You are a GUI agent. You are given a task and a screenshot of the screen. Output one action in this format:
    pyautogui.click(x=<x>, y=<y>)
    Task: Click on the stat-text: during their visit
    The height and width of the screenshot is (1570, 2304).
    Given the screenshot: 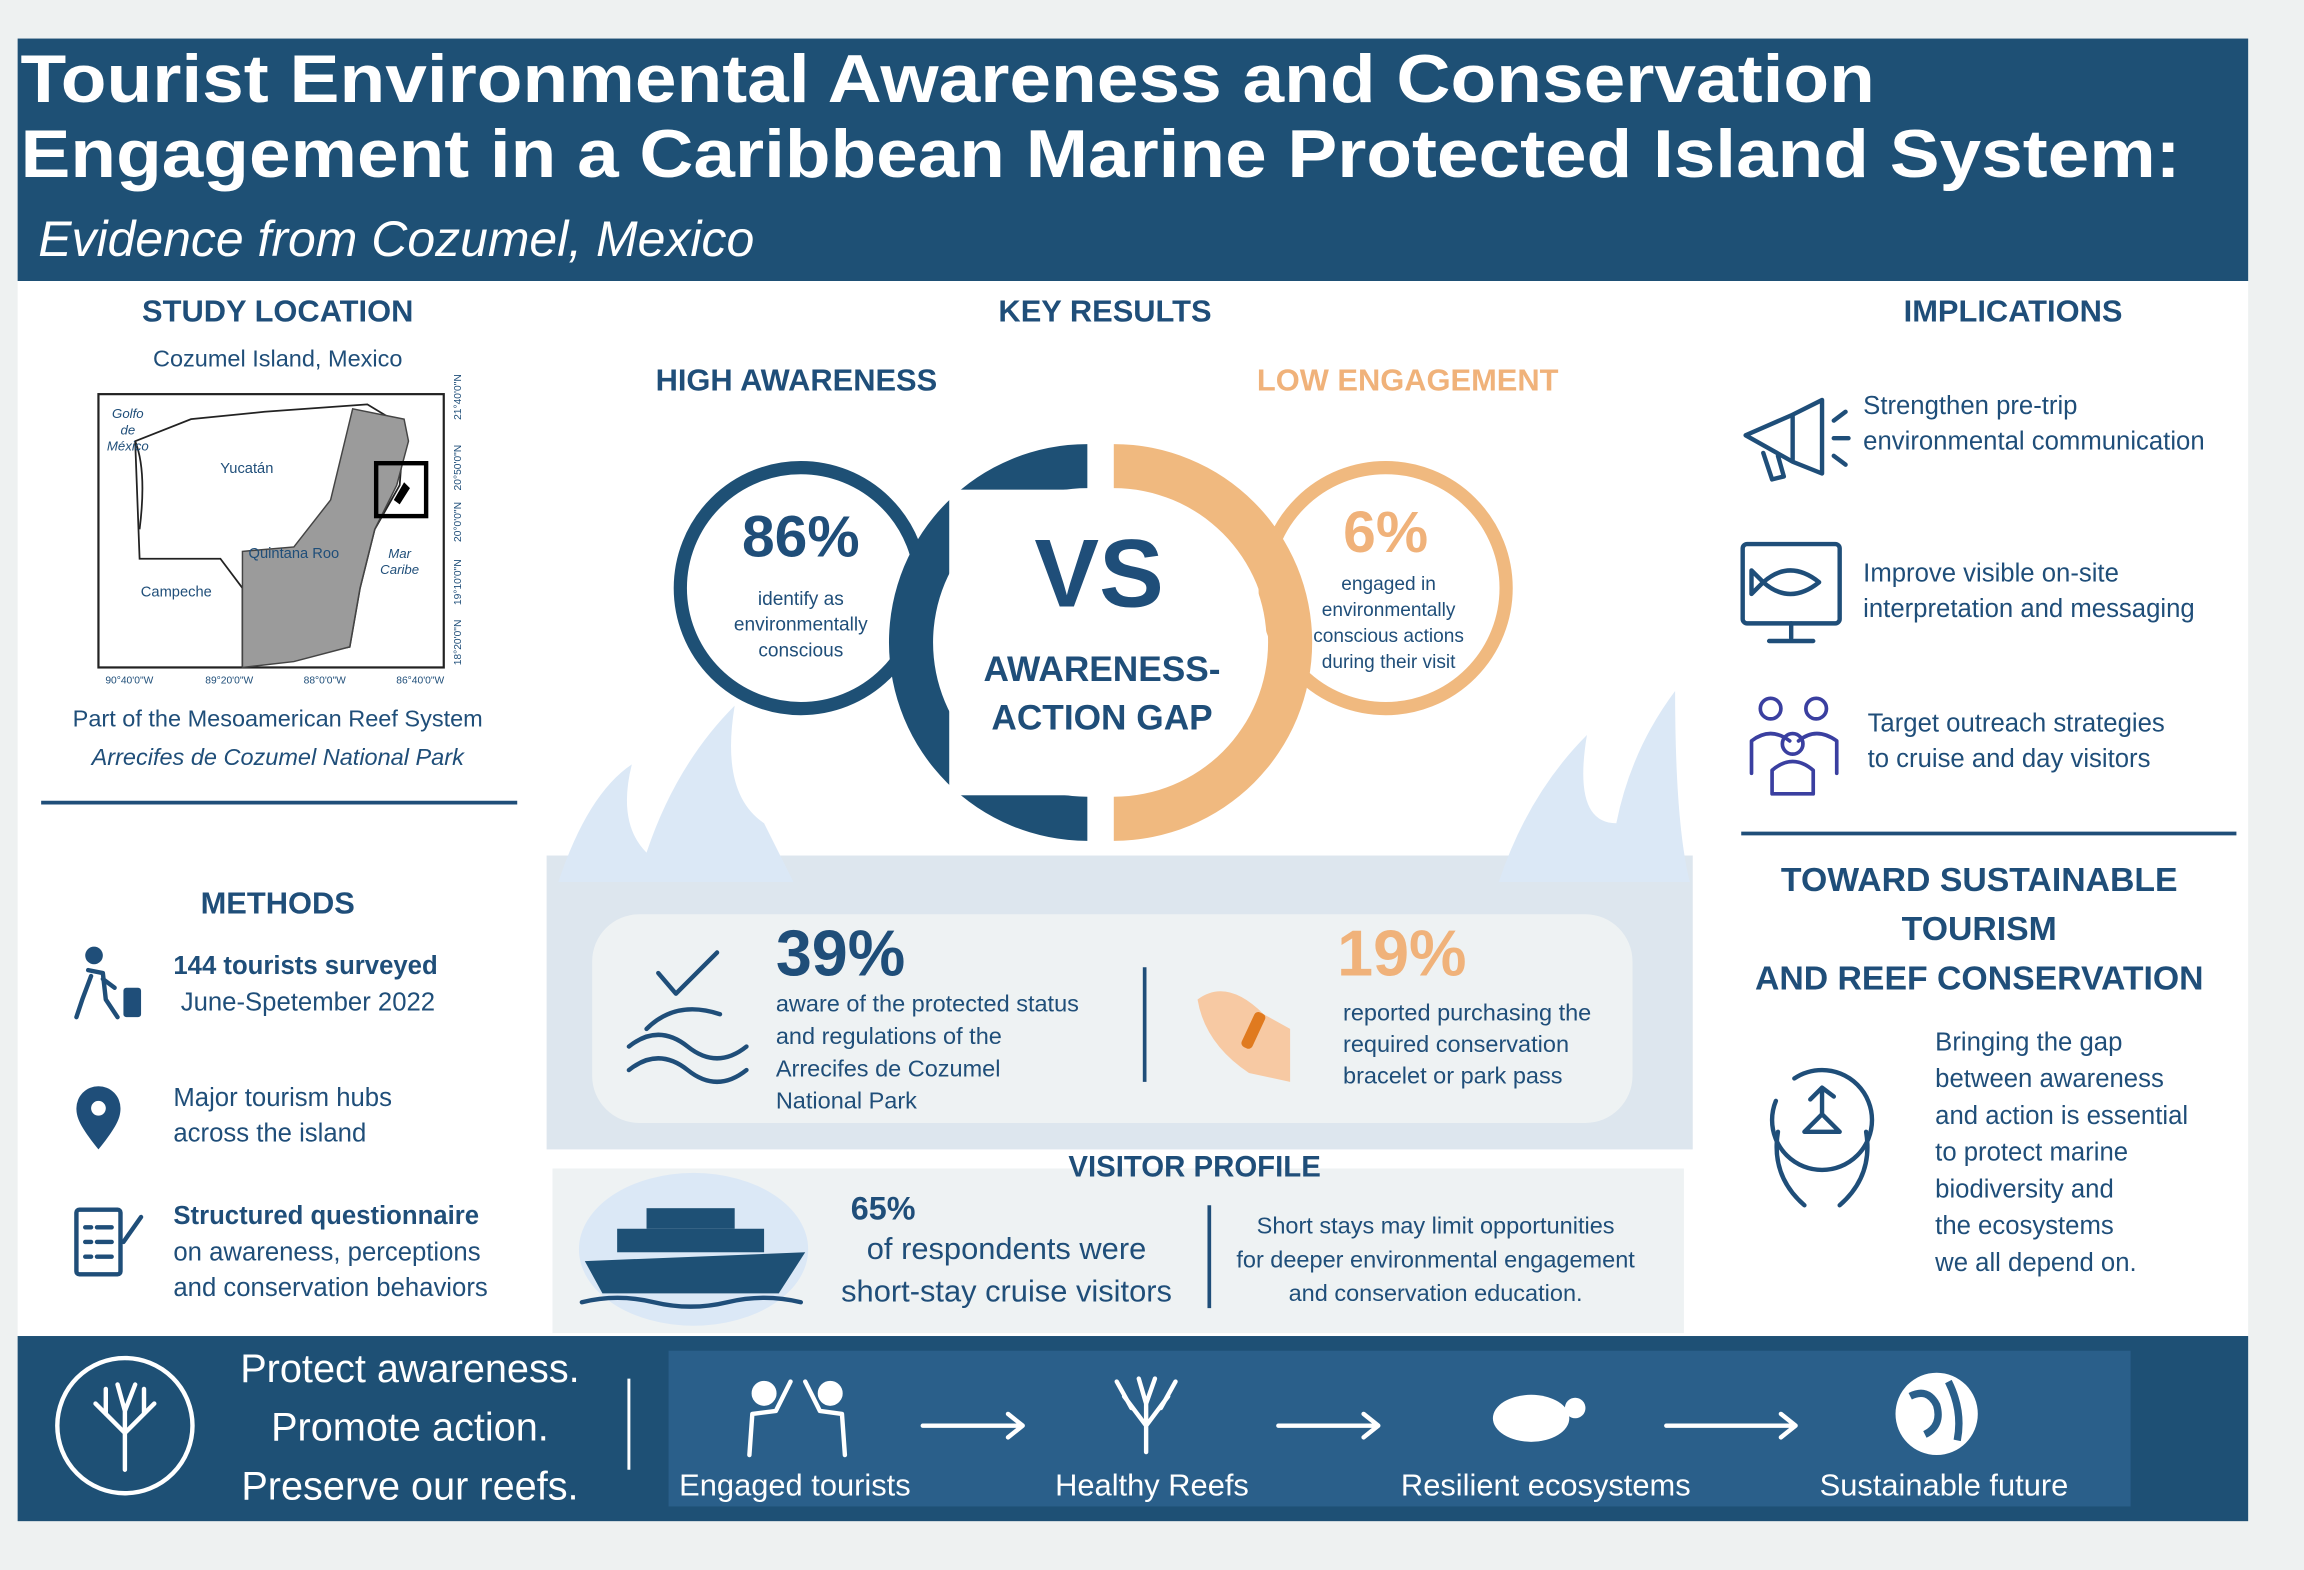 What is the action you would take?
    pyautogui.click(x=1389, y=662)
    